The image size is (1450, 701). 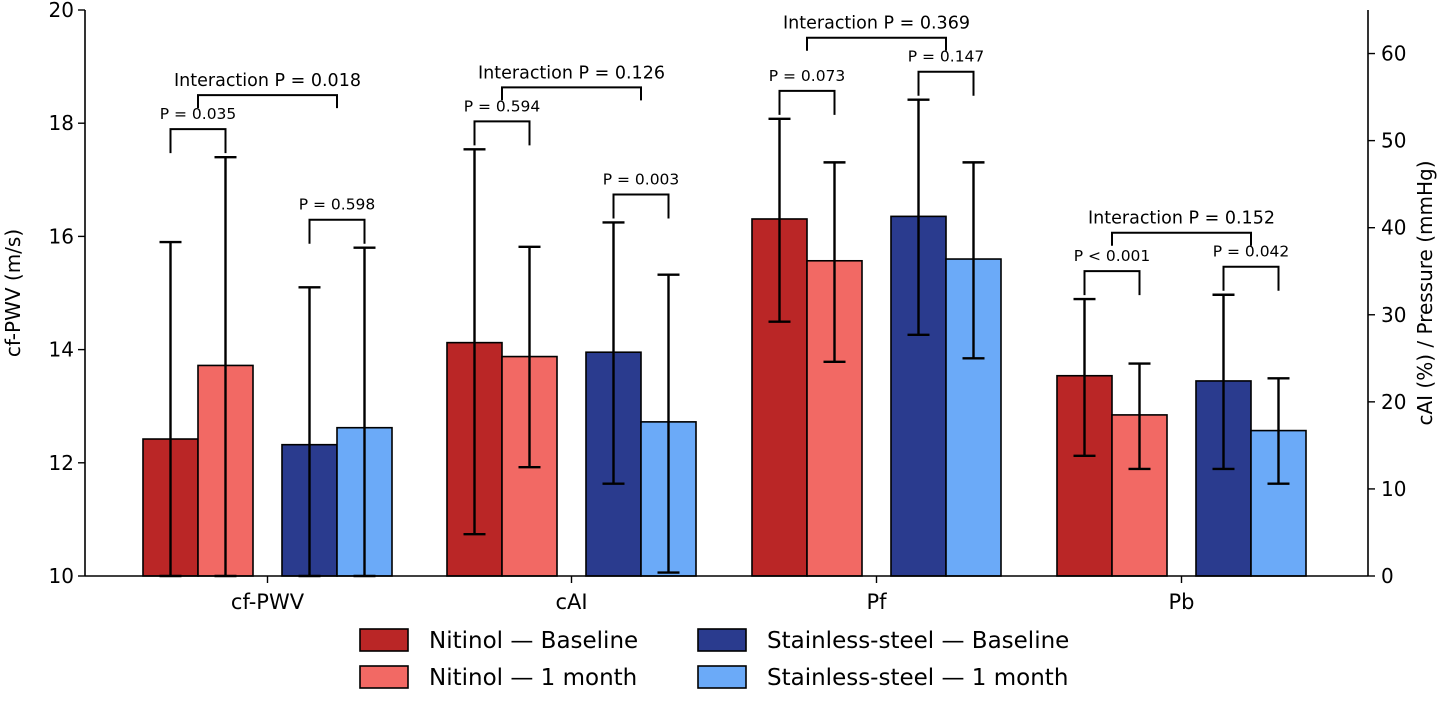 I want to click on x-tick-label-pb: Pb, so click(x=1182, y=602).